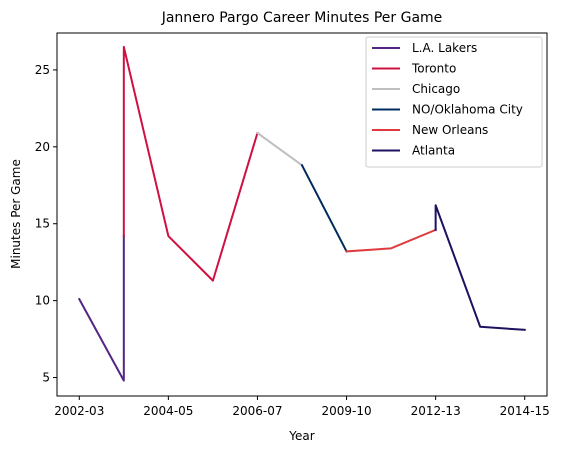 This screenshot has width=569, height=453. Describe the element at coordinates (525, 411) in the screenshot. I see `x-tick-label: 2014-15` at that location.